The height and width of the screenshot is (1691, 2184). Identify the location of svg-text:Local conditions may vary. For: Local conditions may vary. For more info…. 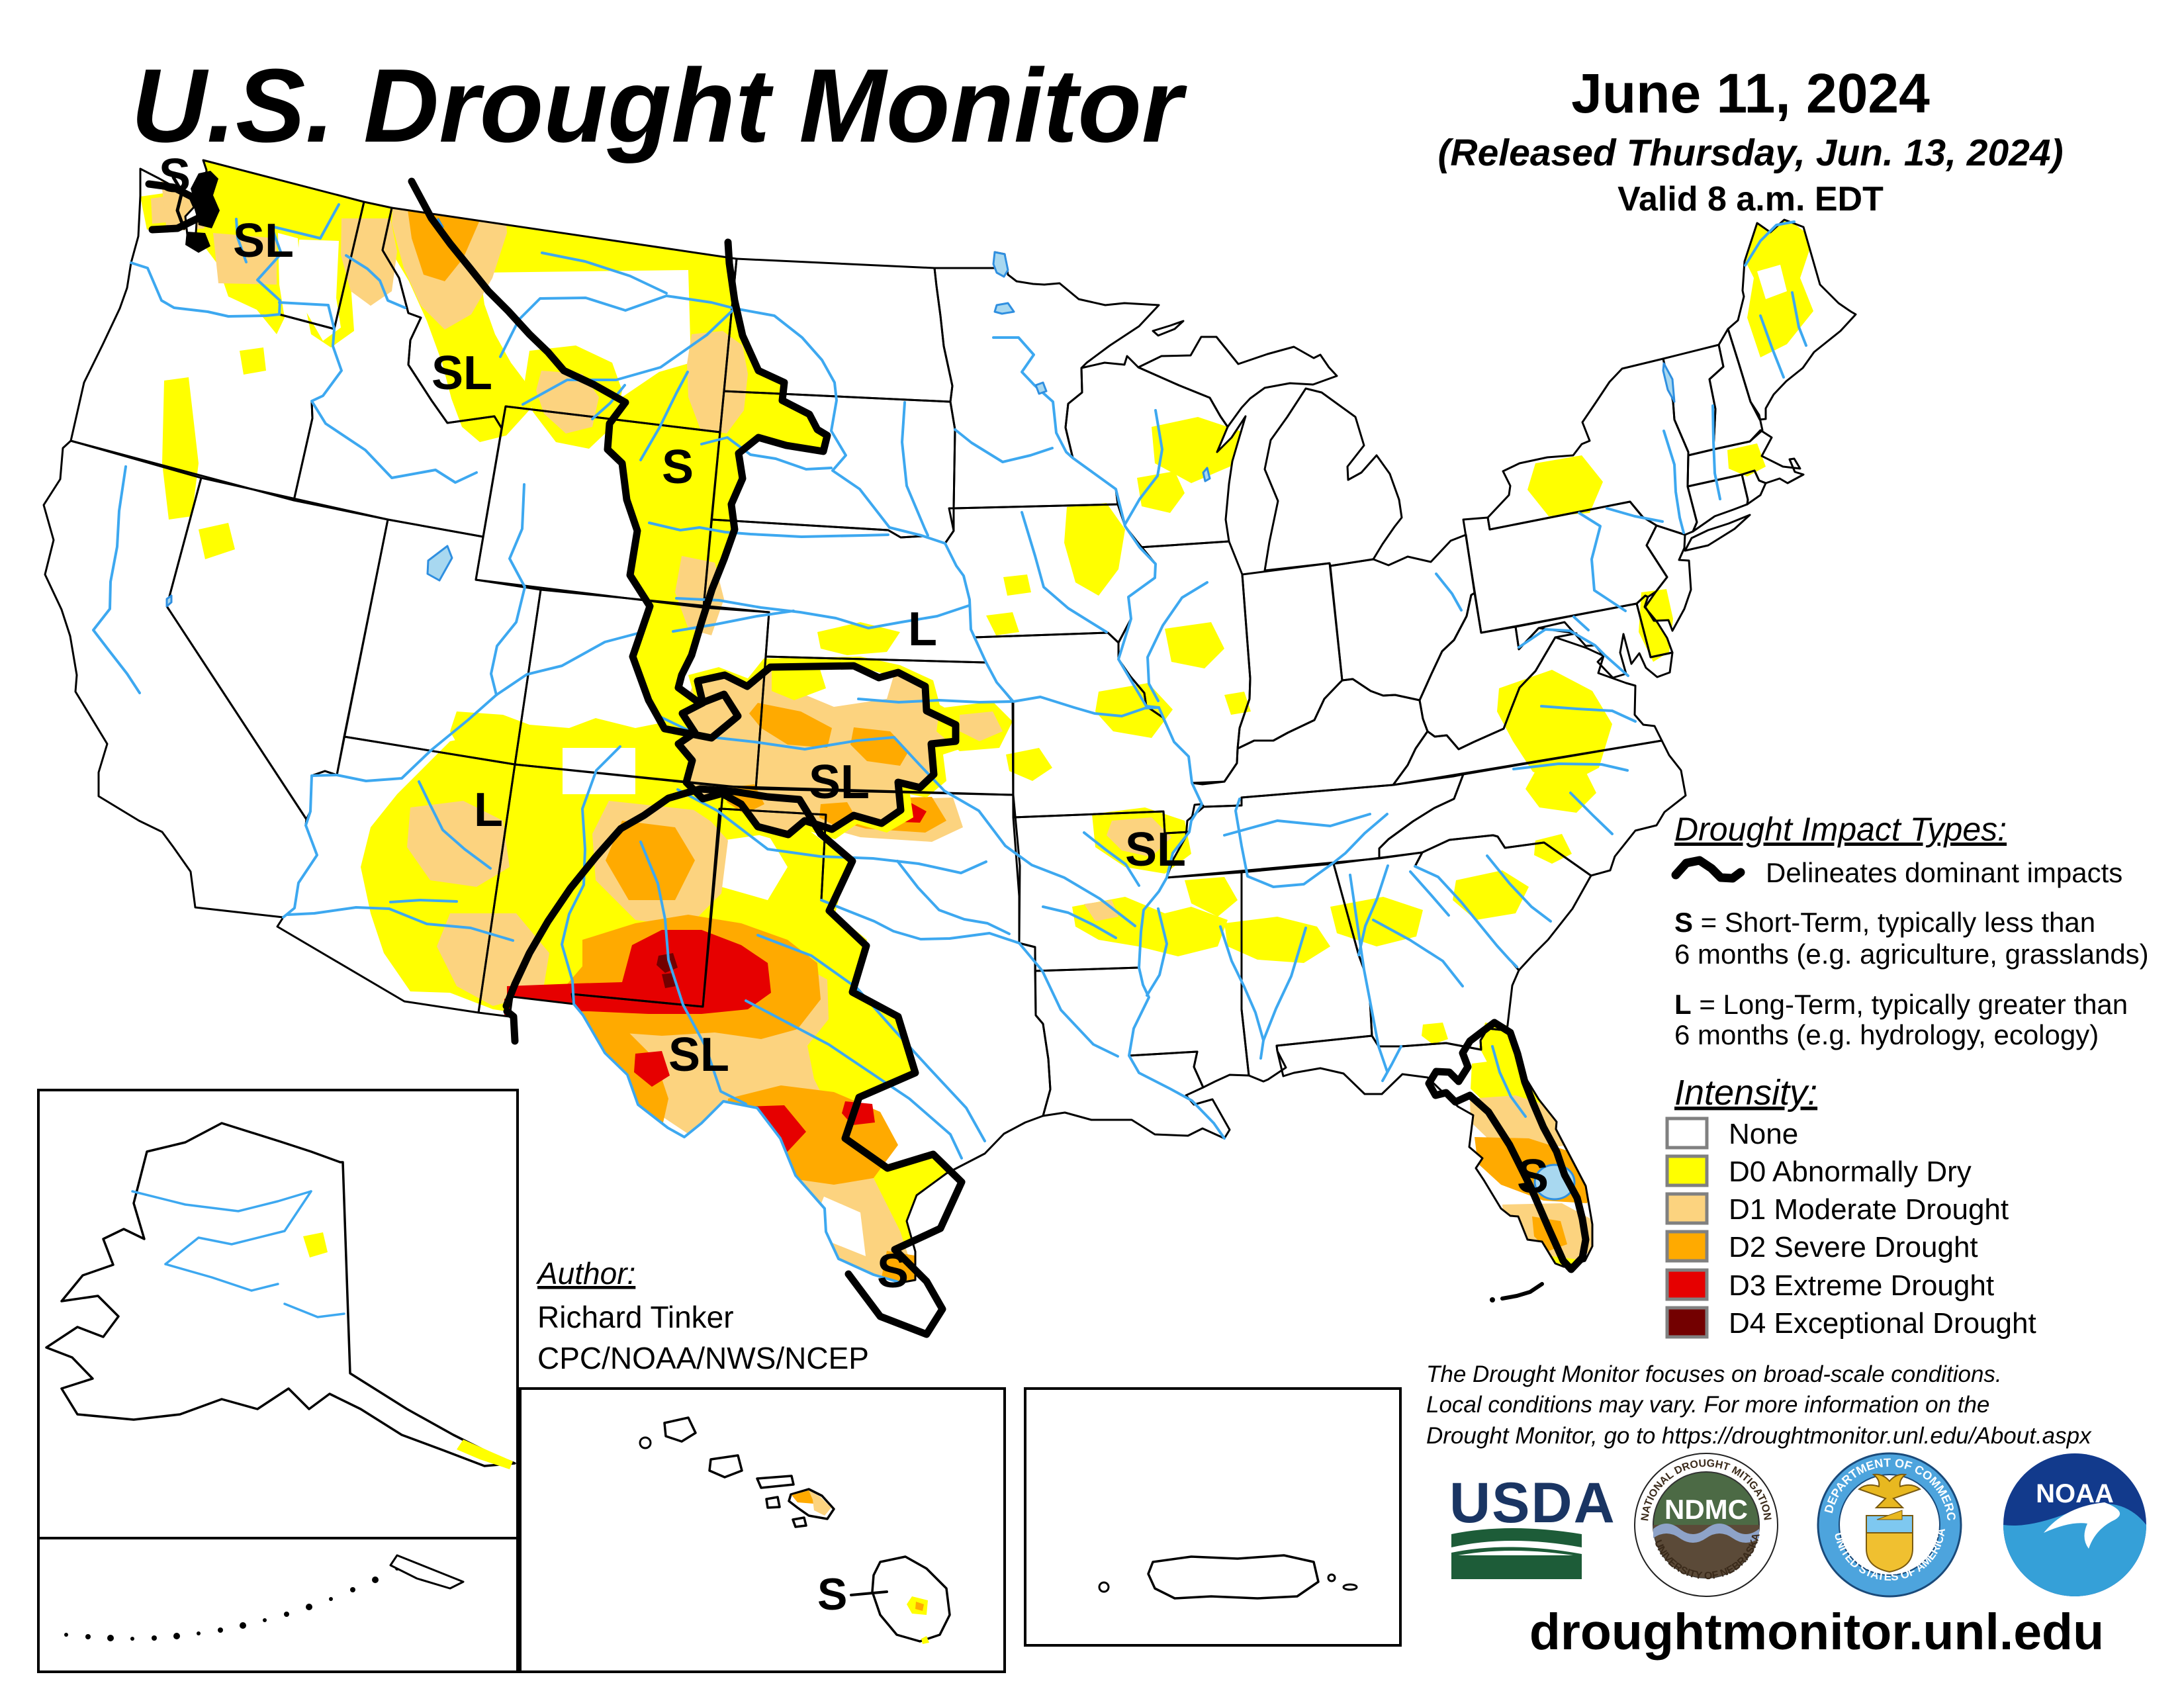
(1707, 1405).